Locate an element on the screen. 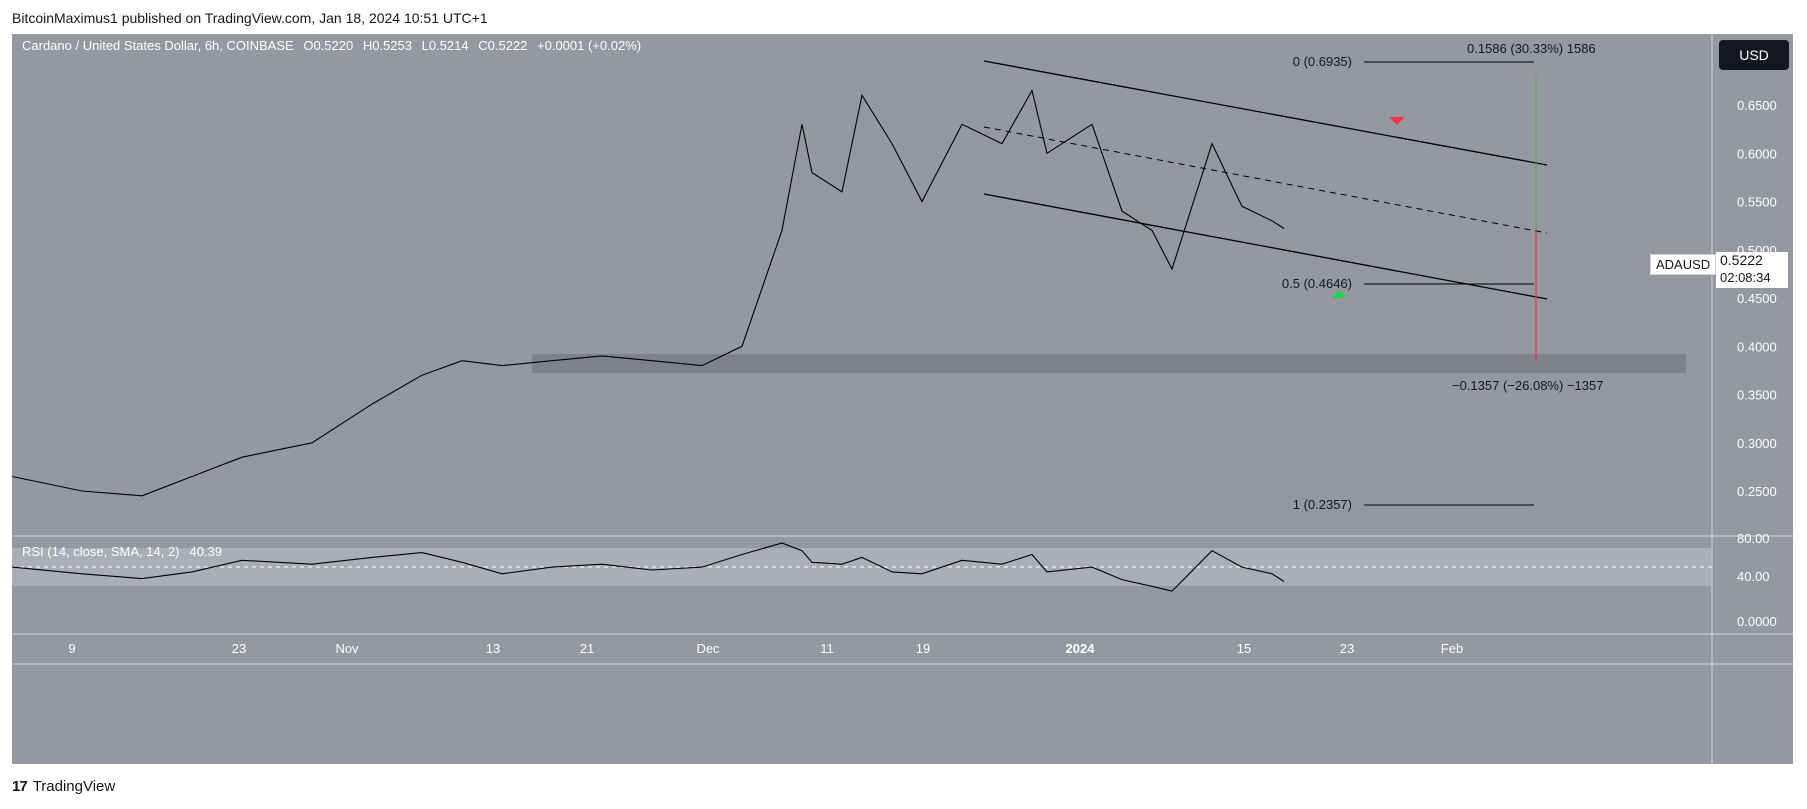 This screenshot has width=1807, height=809. rsi-legend: RSI (14, close, SMA, 14, 2) 40.39 is located at coordinates (122, 551).